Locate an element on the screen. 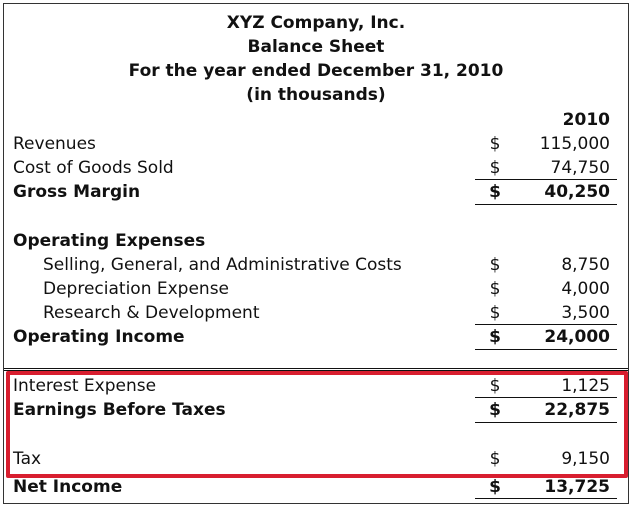 The width and height of the screenshot is (634, 508). row-operating-income: Operating Income $ 24,000 is located at coordinates (316, 337).